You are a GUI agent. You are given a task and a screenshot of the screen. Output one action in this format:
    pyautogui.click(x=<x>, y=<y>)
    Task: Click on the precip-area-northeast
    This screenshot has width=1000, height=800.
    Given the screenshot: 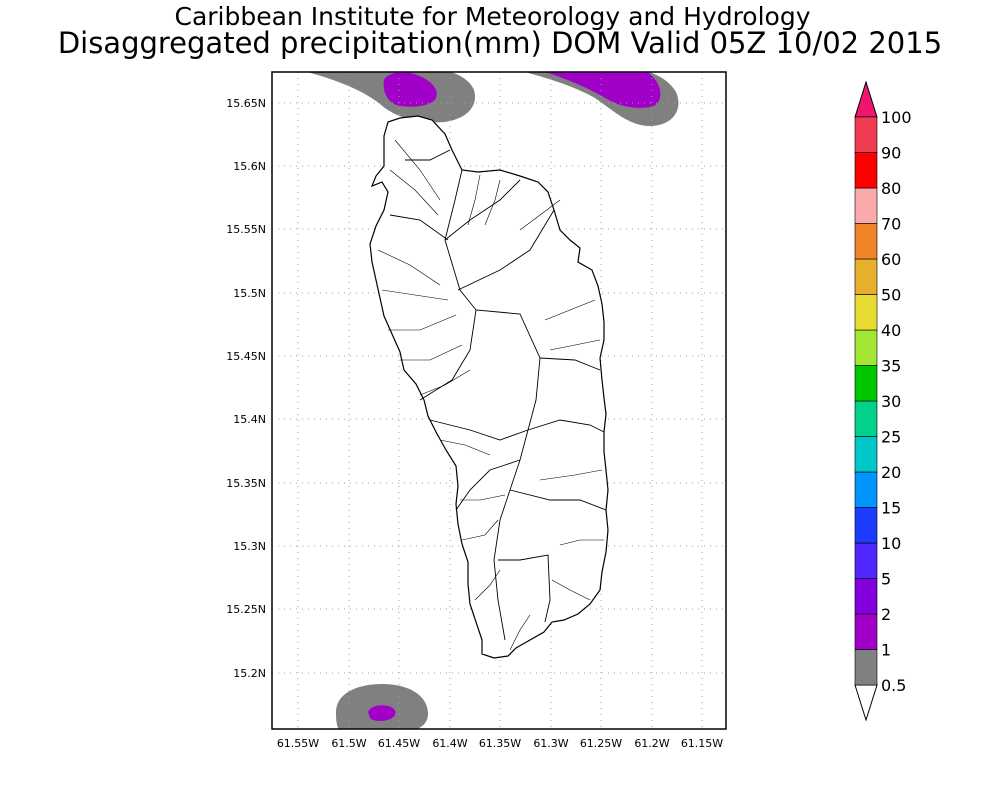 What is the action you would take?
    pyautogui.click(x=601, y=99)
    